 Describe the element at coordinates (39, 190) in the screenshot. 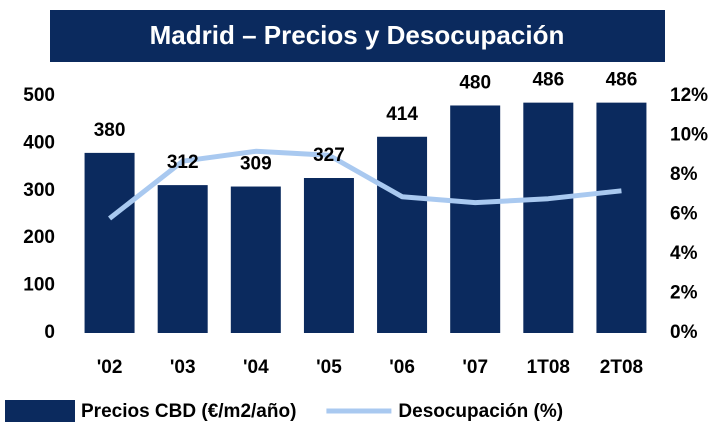

I see `y-tick-label: 300` at that location.